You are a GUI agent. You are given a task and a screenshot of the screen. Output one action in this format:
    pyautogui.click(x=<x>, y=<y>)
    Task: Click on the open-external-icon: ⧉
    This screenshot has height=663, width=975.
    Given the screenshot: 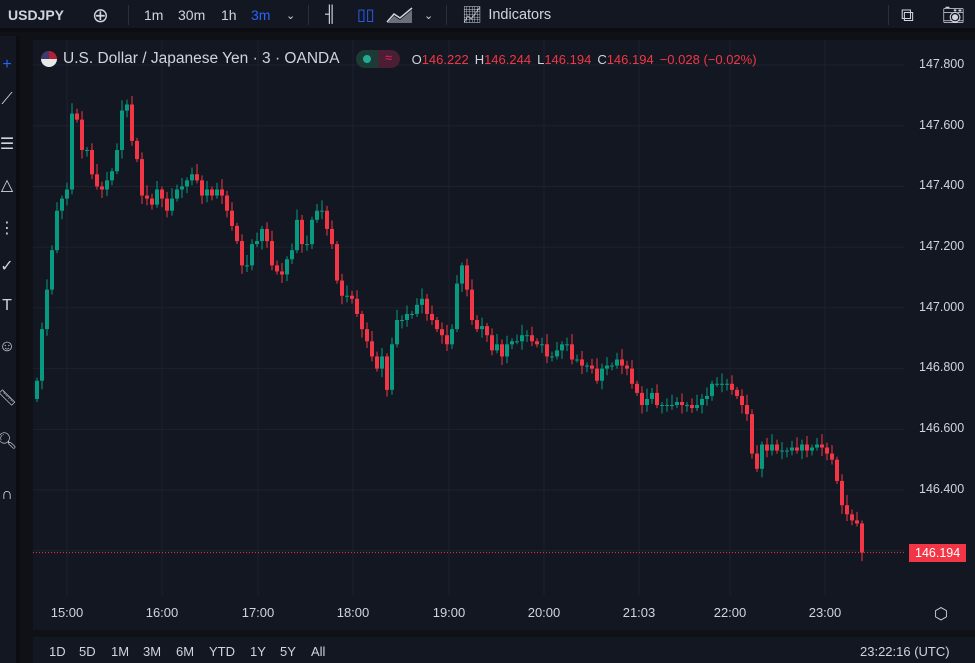 What is the action you would take?
    pyautogui.click(x=907, y=14)
    